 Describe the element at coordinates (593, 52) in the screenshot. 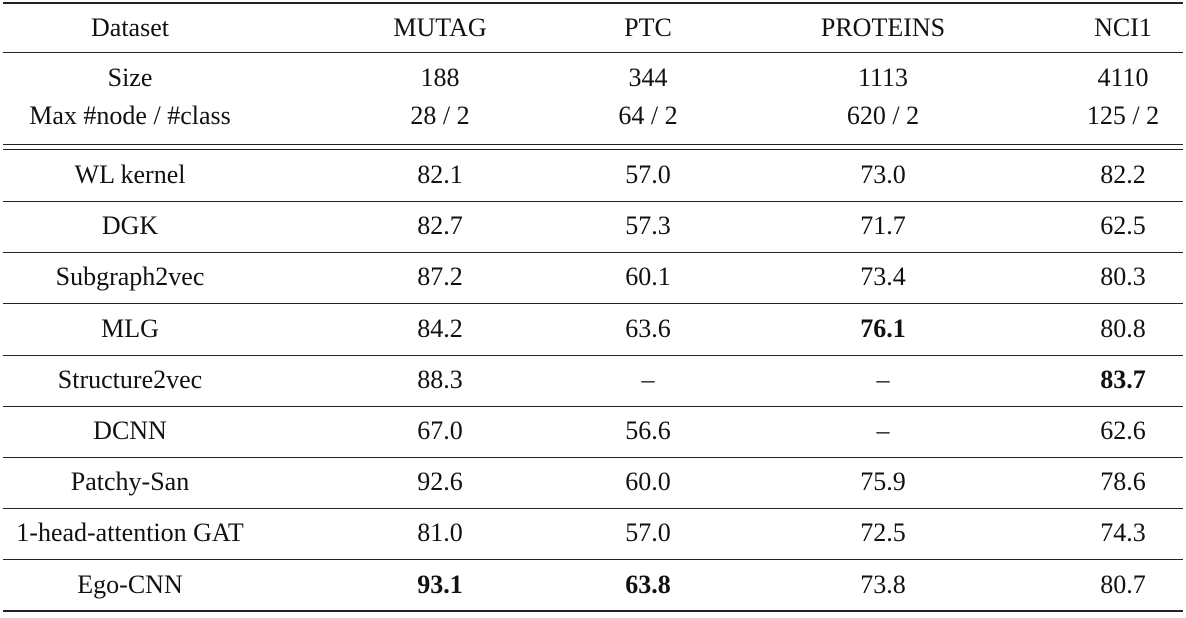

I see `header-rule` at that location.